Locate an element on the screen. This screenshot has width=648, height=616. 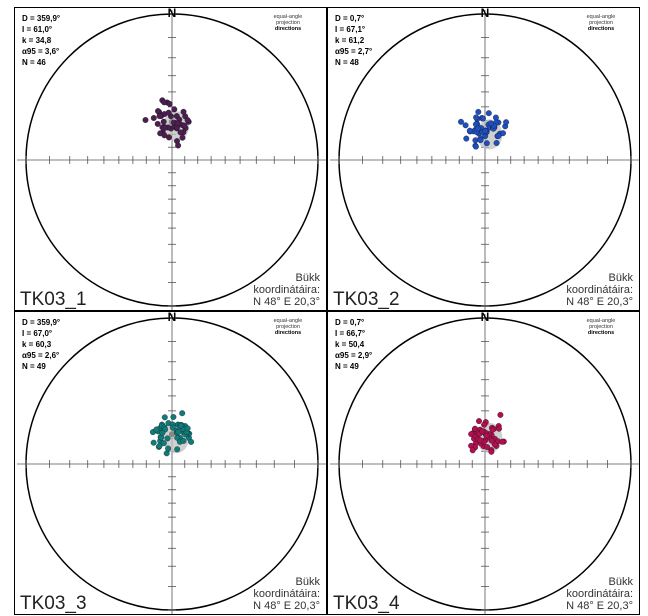
panel-label: TK03_3 is located at coordinates (53, 603).